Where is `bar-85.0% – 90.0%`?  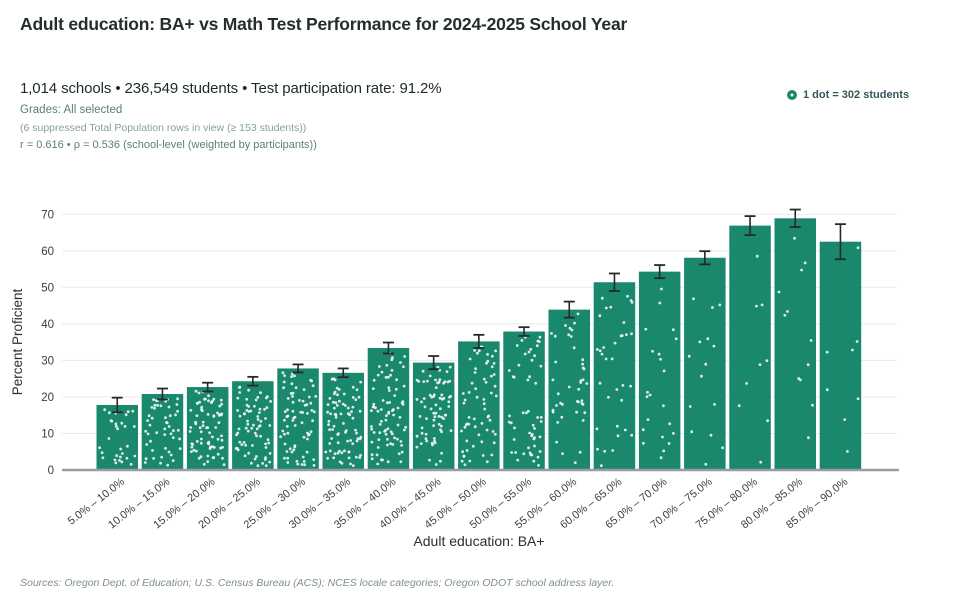
bar-85.0% – 90.0% is located at coordinates (840, 355).